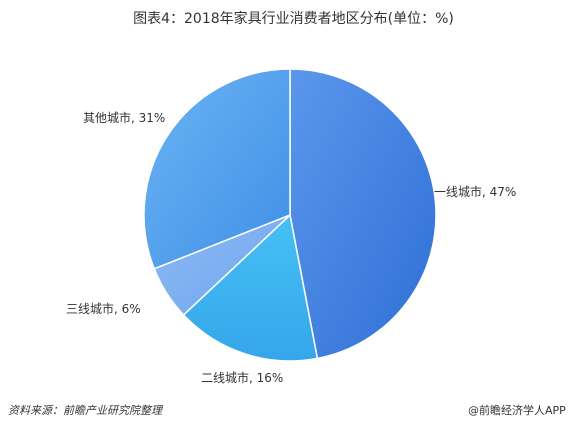  What do you see at coordinates (242, 377) in the screenshot?
I see `slice-label: 二线城市, 16%` at bounding box center [242, 377].